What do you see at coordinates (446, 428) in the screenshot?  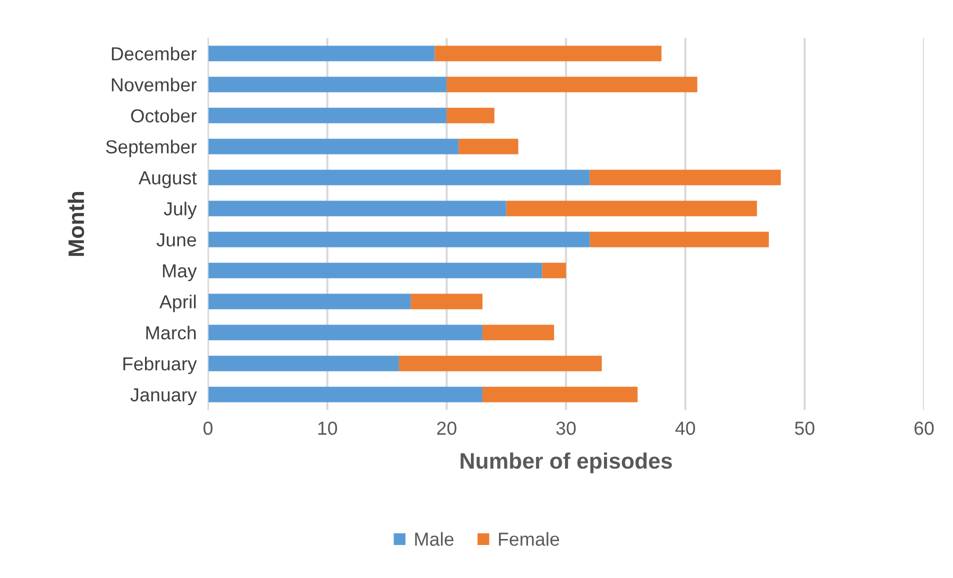 I see `x-tick-label: 20` at bounding box center [446, 428].